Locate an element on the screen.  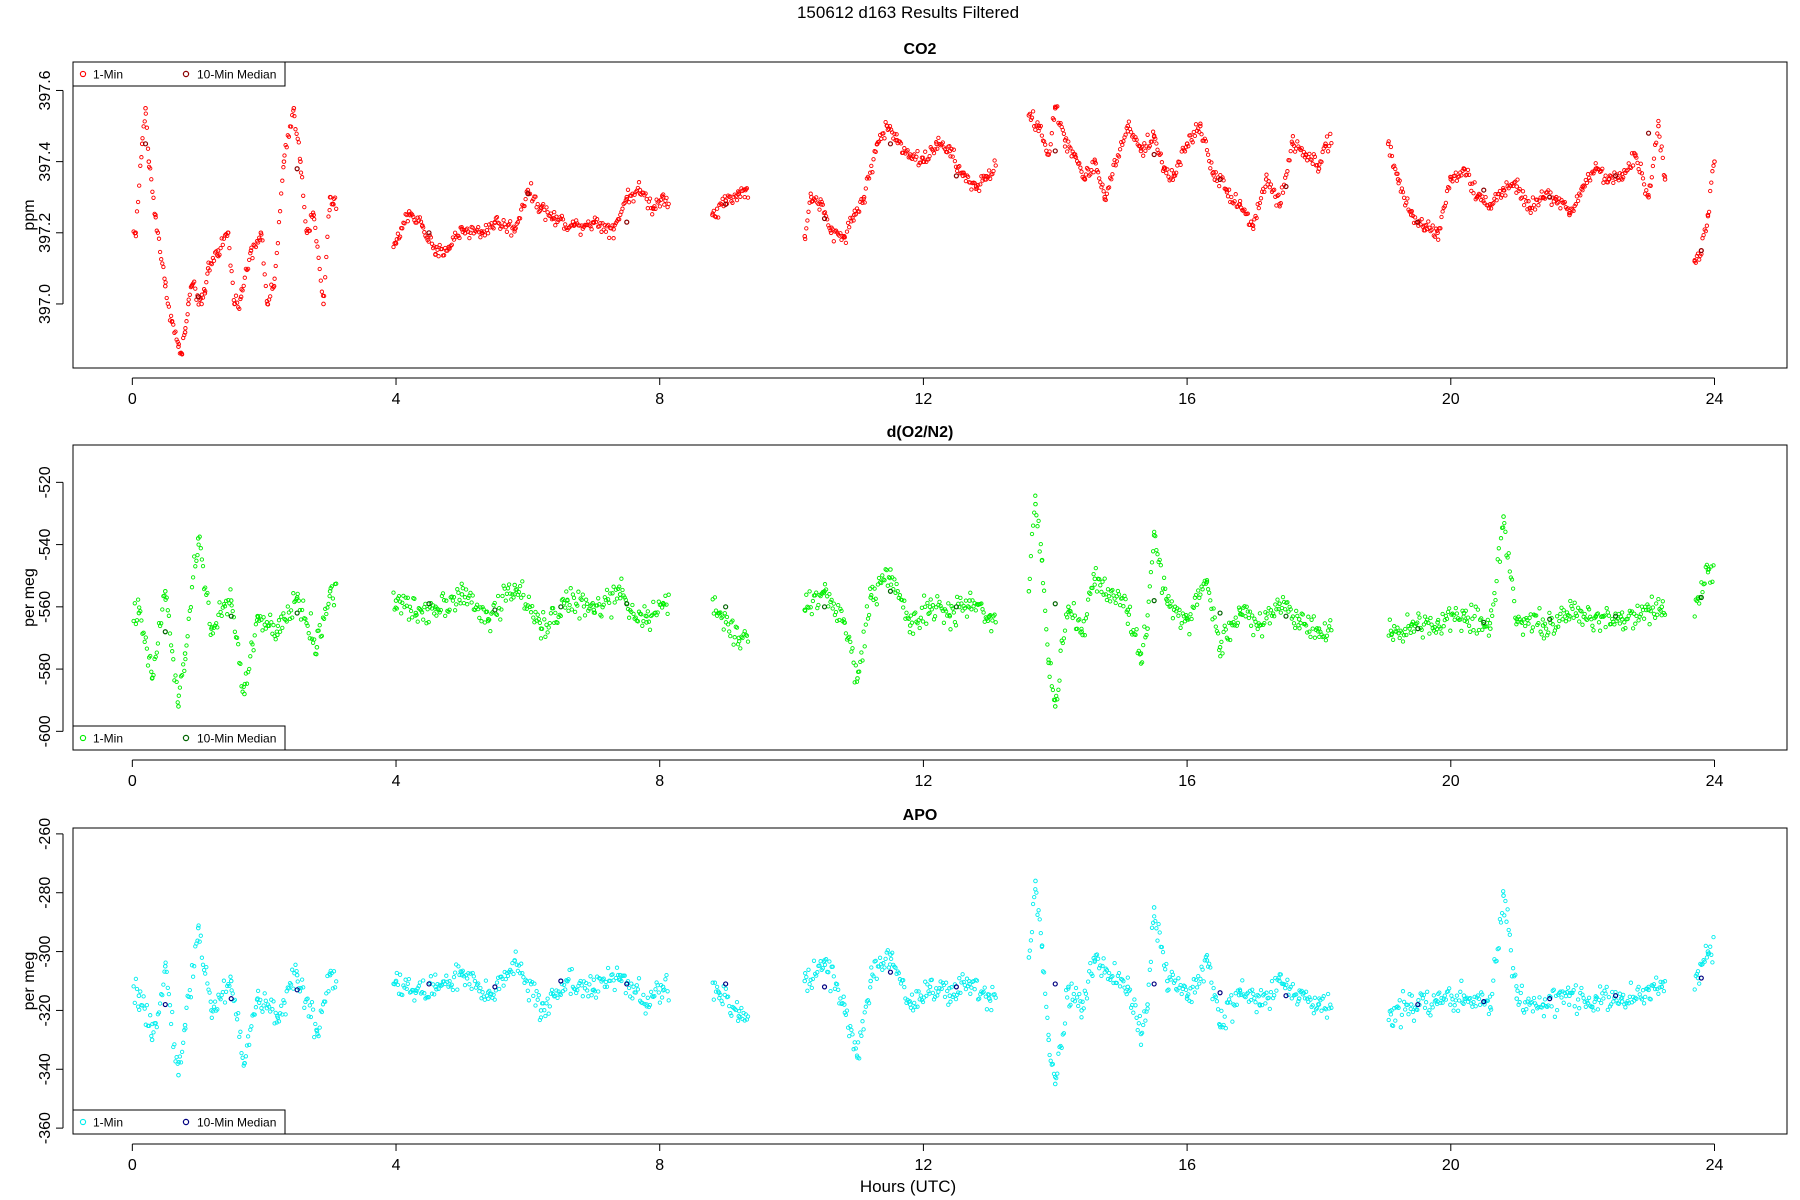
x-tick-label: 0 is located at coordinates (132, 399).